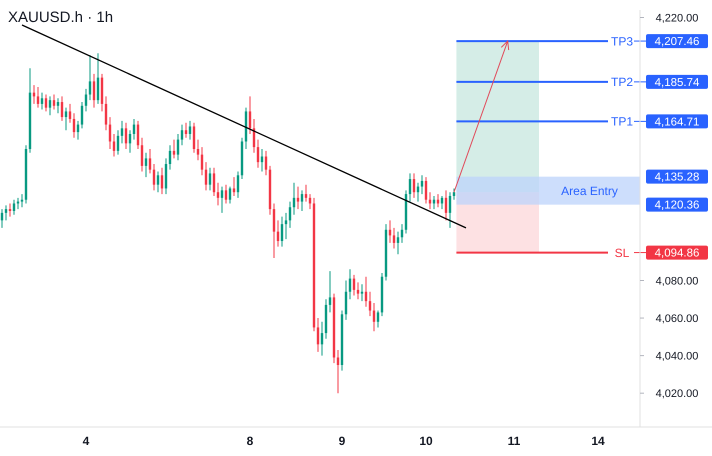  What do you see at coordinates (426, 441) in the screenshot?
I see `x-tick-label: 10` at bounding box center [426, 441].